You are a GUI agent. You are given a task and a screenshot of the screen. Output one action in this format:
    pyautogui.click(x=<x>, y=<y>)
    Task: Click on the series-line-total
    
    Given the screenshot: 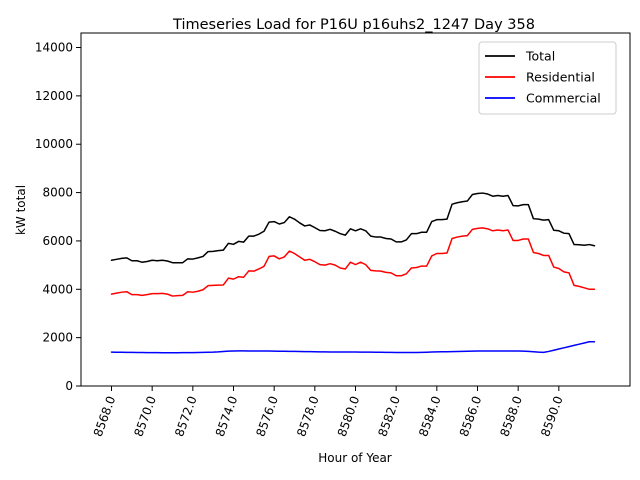 What is the action you would take?
    pyautogui.click(x=353, y=228)
    